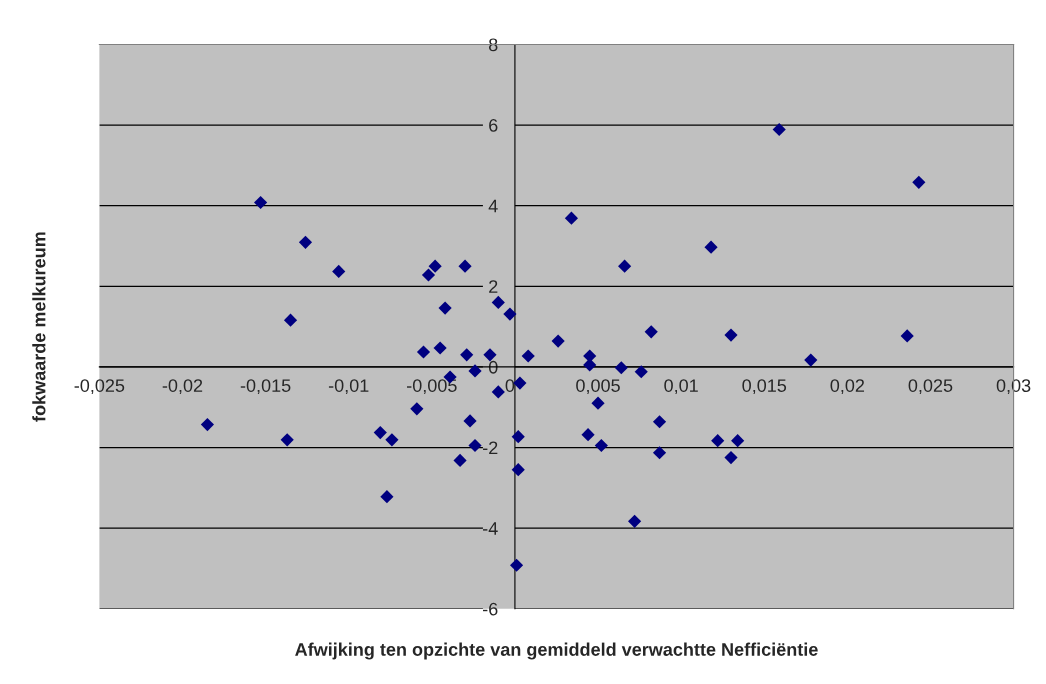  I want to click on y-tick-label: 4, so click(493, 206).